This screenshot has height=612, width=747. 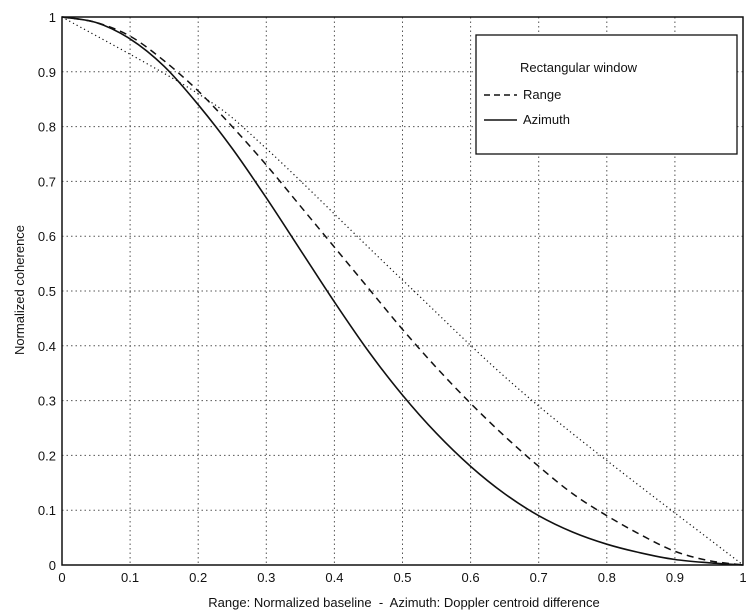 What do you see at coordinates (47, 181) in the screenshot?
I see `y-tick-label: 0.7` at bounding box center [47, 181].